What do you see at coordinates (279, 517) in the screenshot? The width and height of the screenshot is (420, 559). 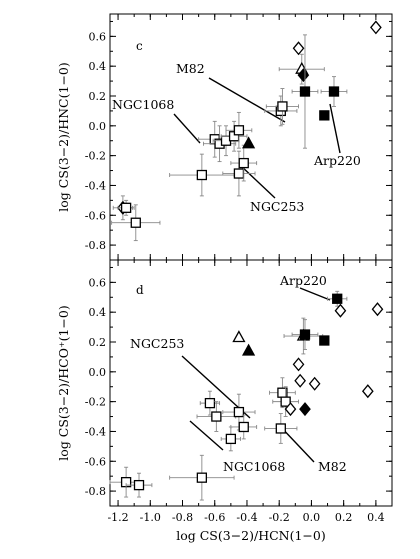 I see `x-tick-label: -0.2` at bounding box center [279, 517].